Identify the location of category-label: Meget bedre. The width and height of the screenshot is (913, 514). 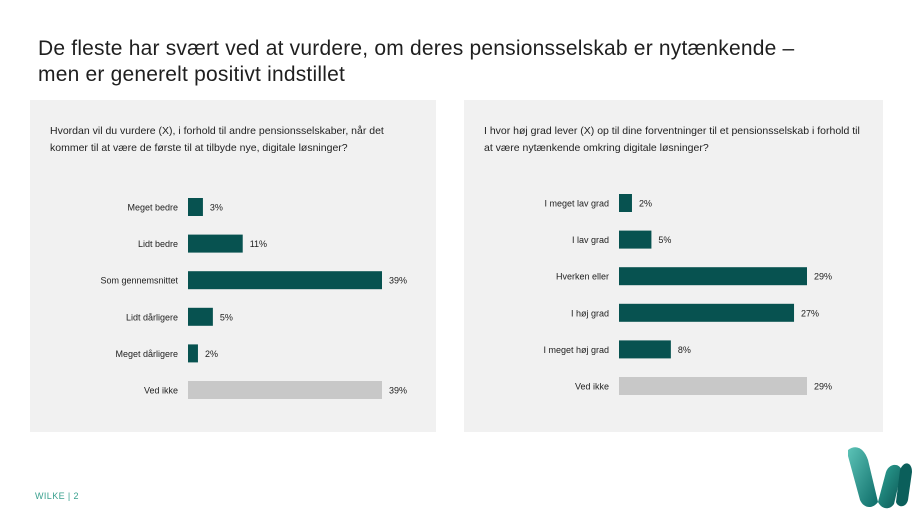
(152, 208).